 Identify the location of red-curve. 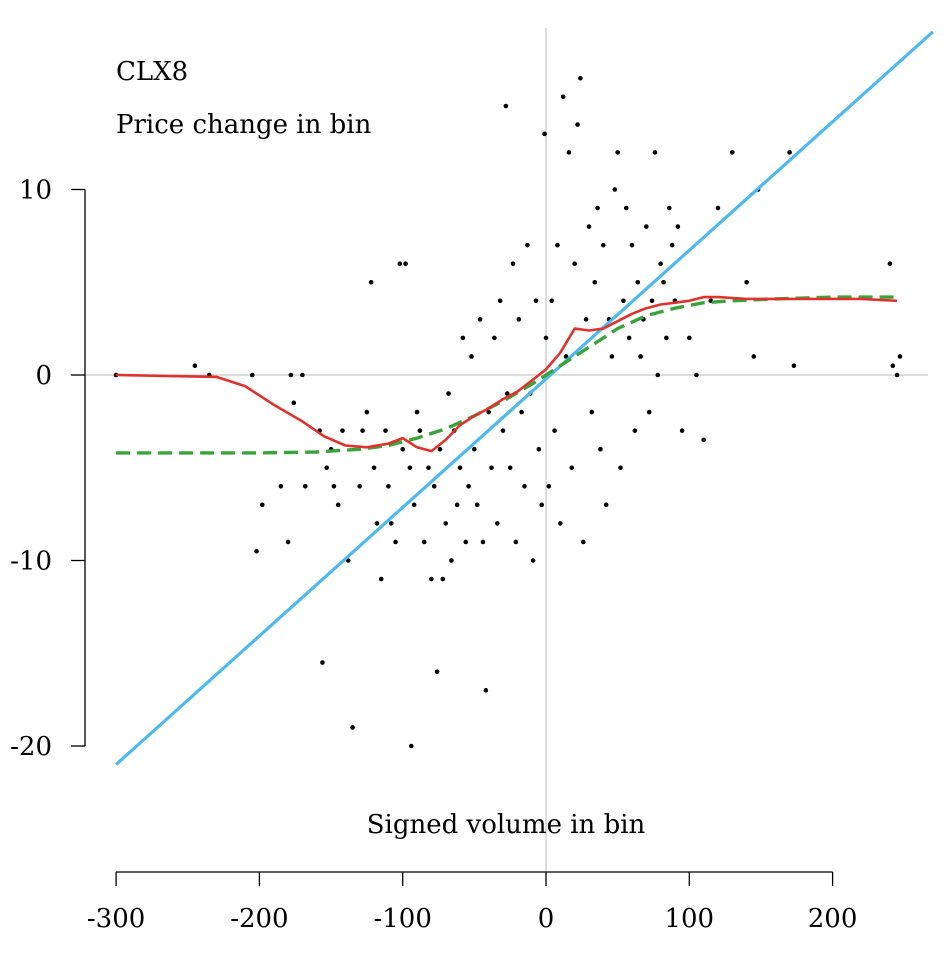
(507, 374).